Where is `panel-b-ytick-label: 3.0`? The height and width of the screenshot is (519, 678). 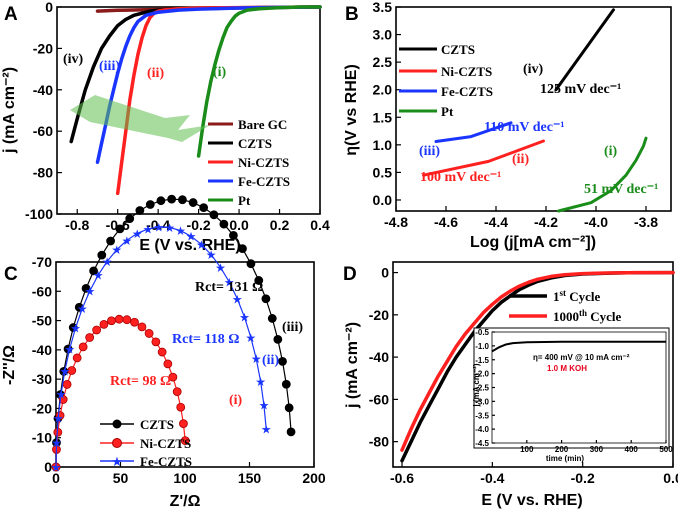
panel-b-ytick-label: 3.0 is located at coordinates (383, 35).